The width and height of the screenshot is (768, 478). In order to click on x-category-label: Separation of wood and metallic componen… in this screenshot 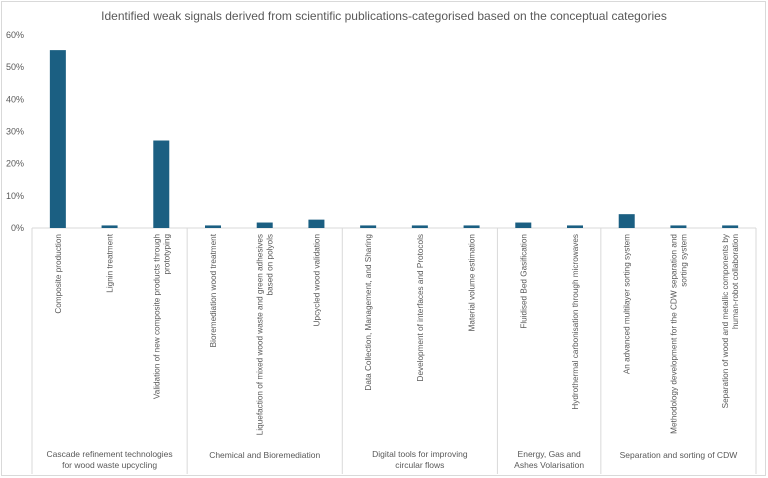, I will do `click(730, 320)`.